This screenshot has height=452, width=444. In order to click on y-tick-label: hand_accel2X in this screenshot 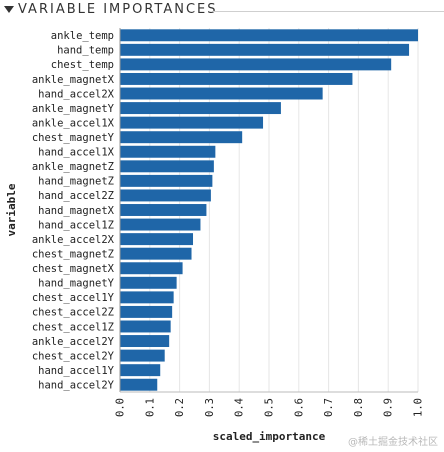, I will do `click(76, 94)`.